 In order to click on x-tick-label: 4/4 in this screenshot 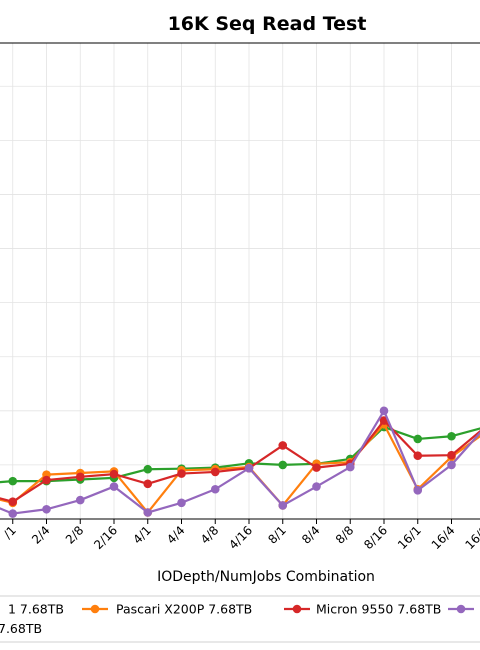, I will do `click(176, 535)`.